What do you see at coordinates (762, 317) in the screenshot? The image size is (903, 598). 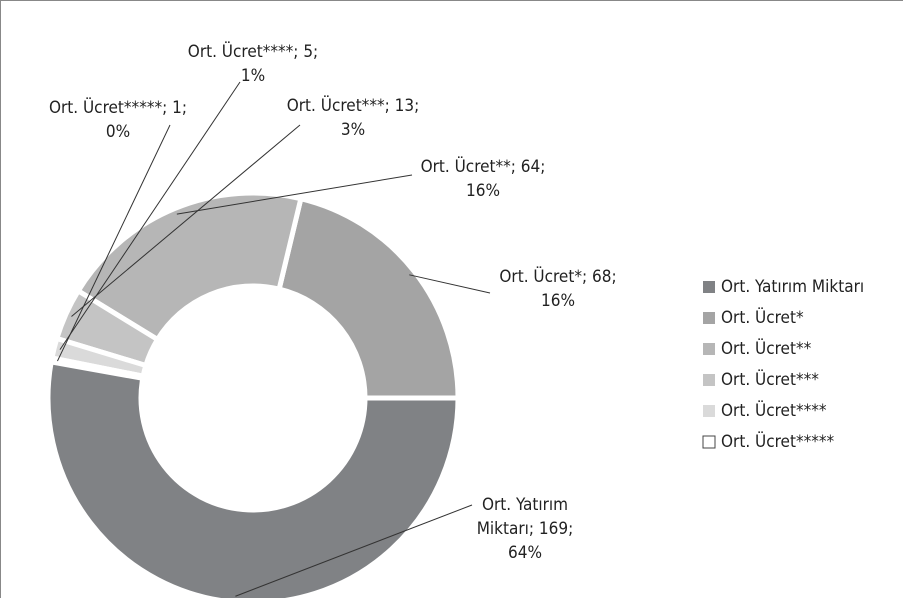 I see `legend-label: Ort. Ücret*` at bounding box center [762, 317].